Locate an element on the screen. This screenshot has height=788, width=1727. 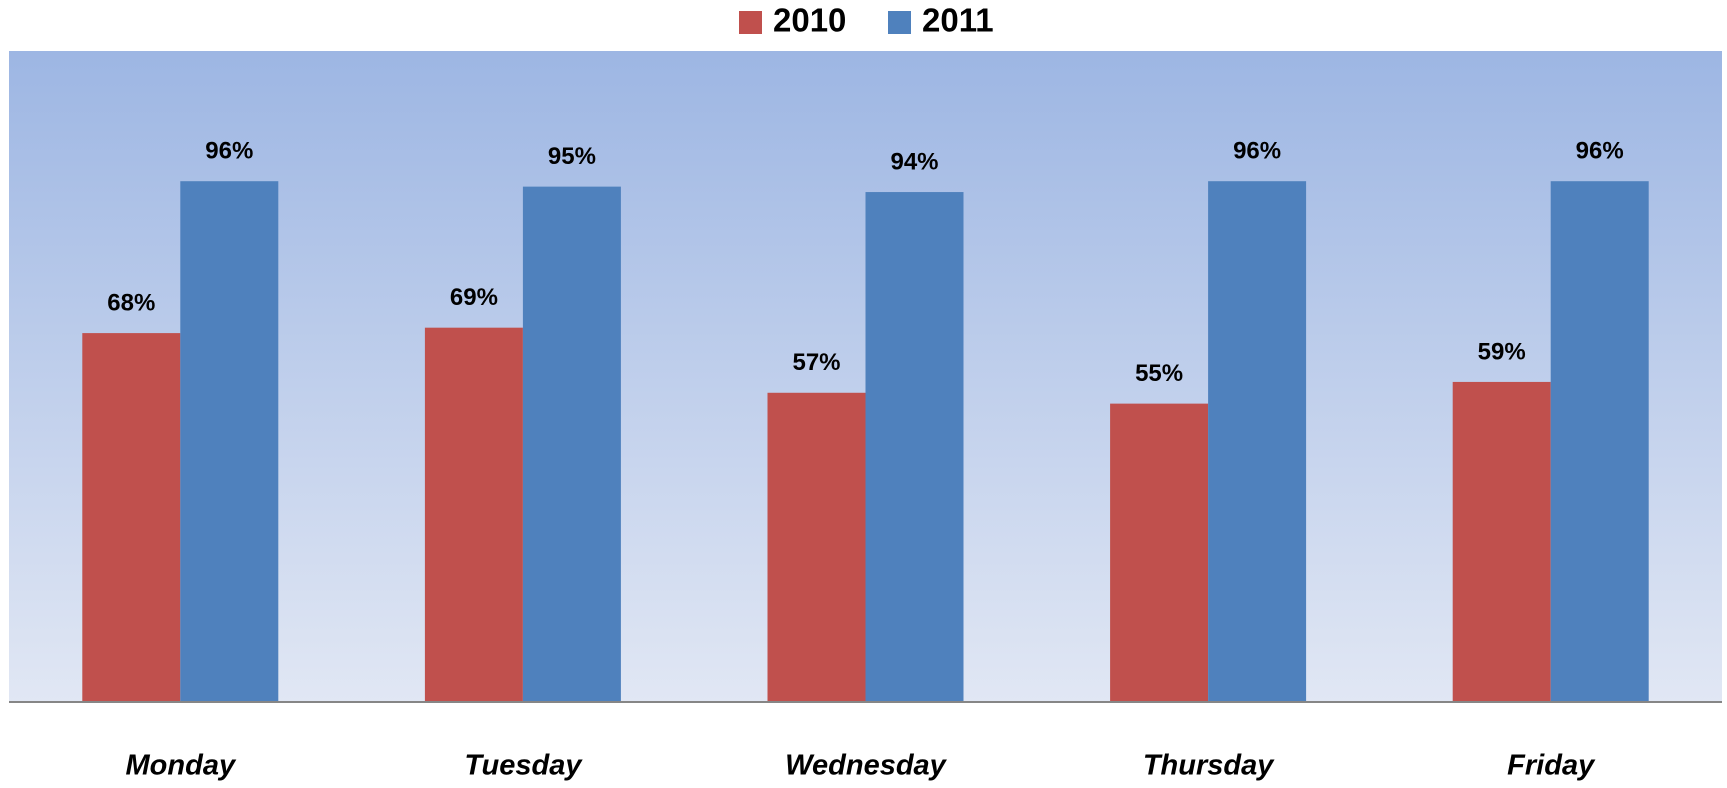
x-tick-label: Thursday is located at coordinates (1209, 766).